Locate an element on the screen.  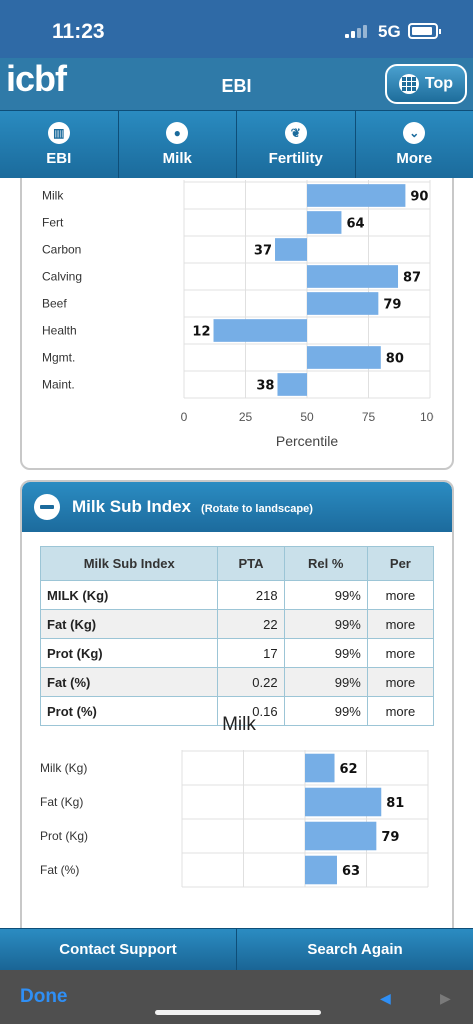
top-button: Top is located at coordinates (426, 84).